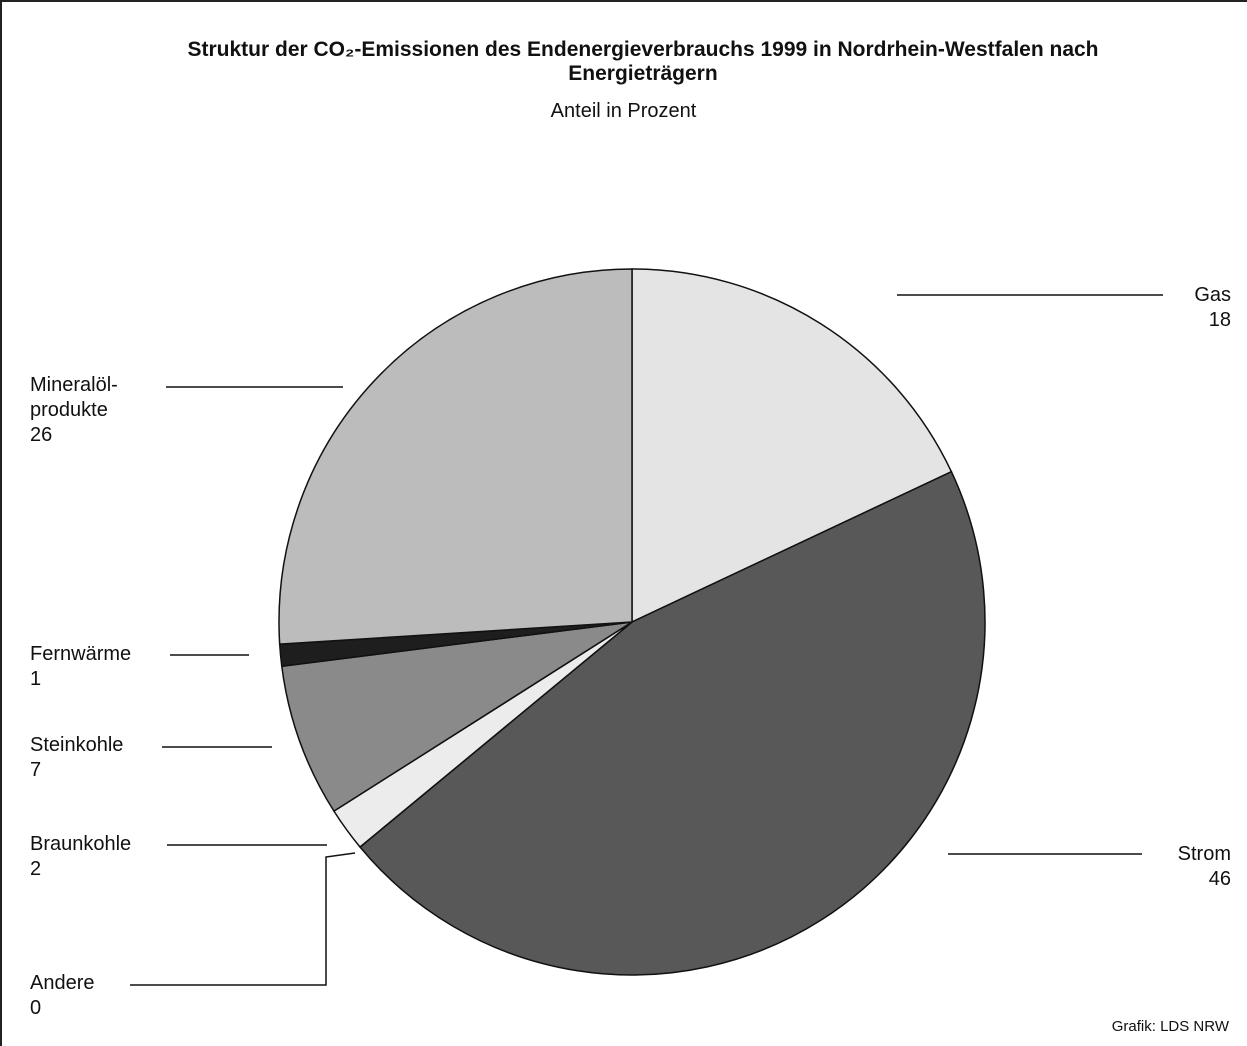  I want to click on slice-name: Braunkohle, so click(81, 844).